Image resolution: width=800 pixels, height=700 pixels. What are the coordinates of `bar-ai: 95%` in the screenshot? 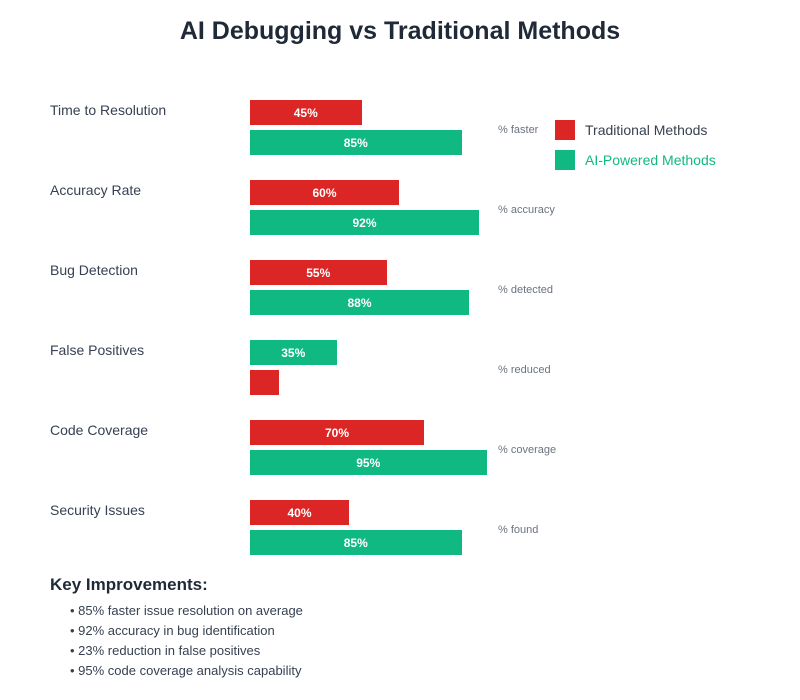 It's located at (369, 462).